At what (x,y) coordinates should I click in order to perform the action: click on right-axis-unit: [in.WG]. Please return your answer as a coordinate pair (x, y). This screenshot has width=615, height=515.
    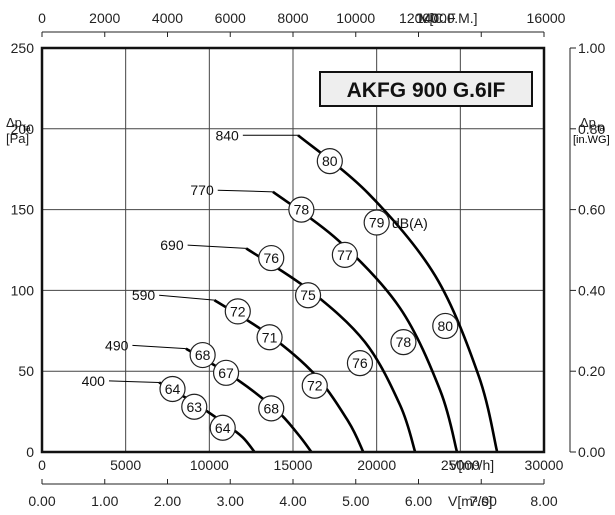
    Looking at the image, I should click on (591, 140).